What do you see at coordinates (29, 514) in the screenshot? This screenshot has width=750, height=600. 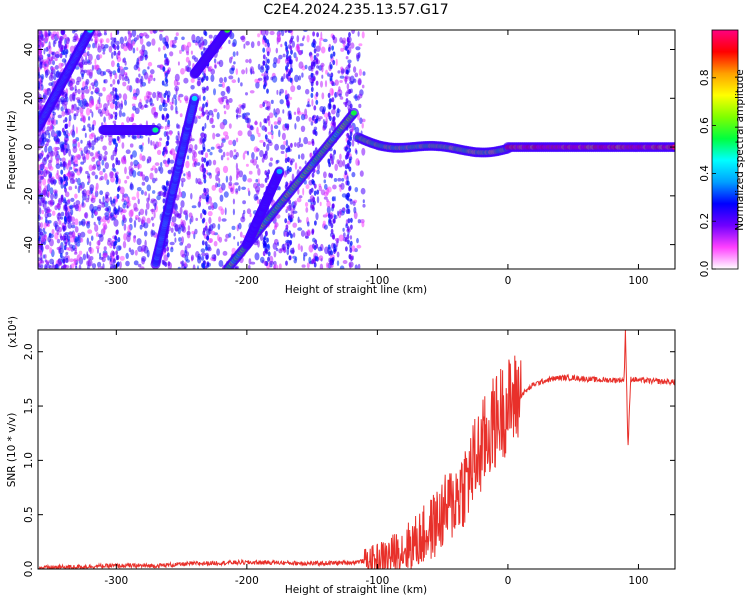 I see `y-tick-label: 0.5` at bounding box center [29, 514].